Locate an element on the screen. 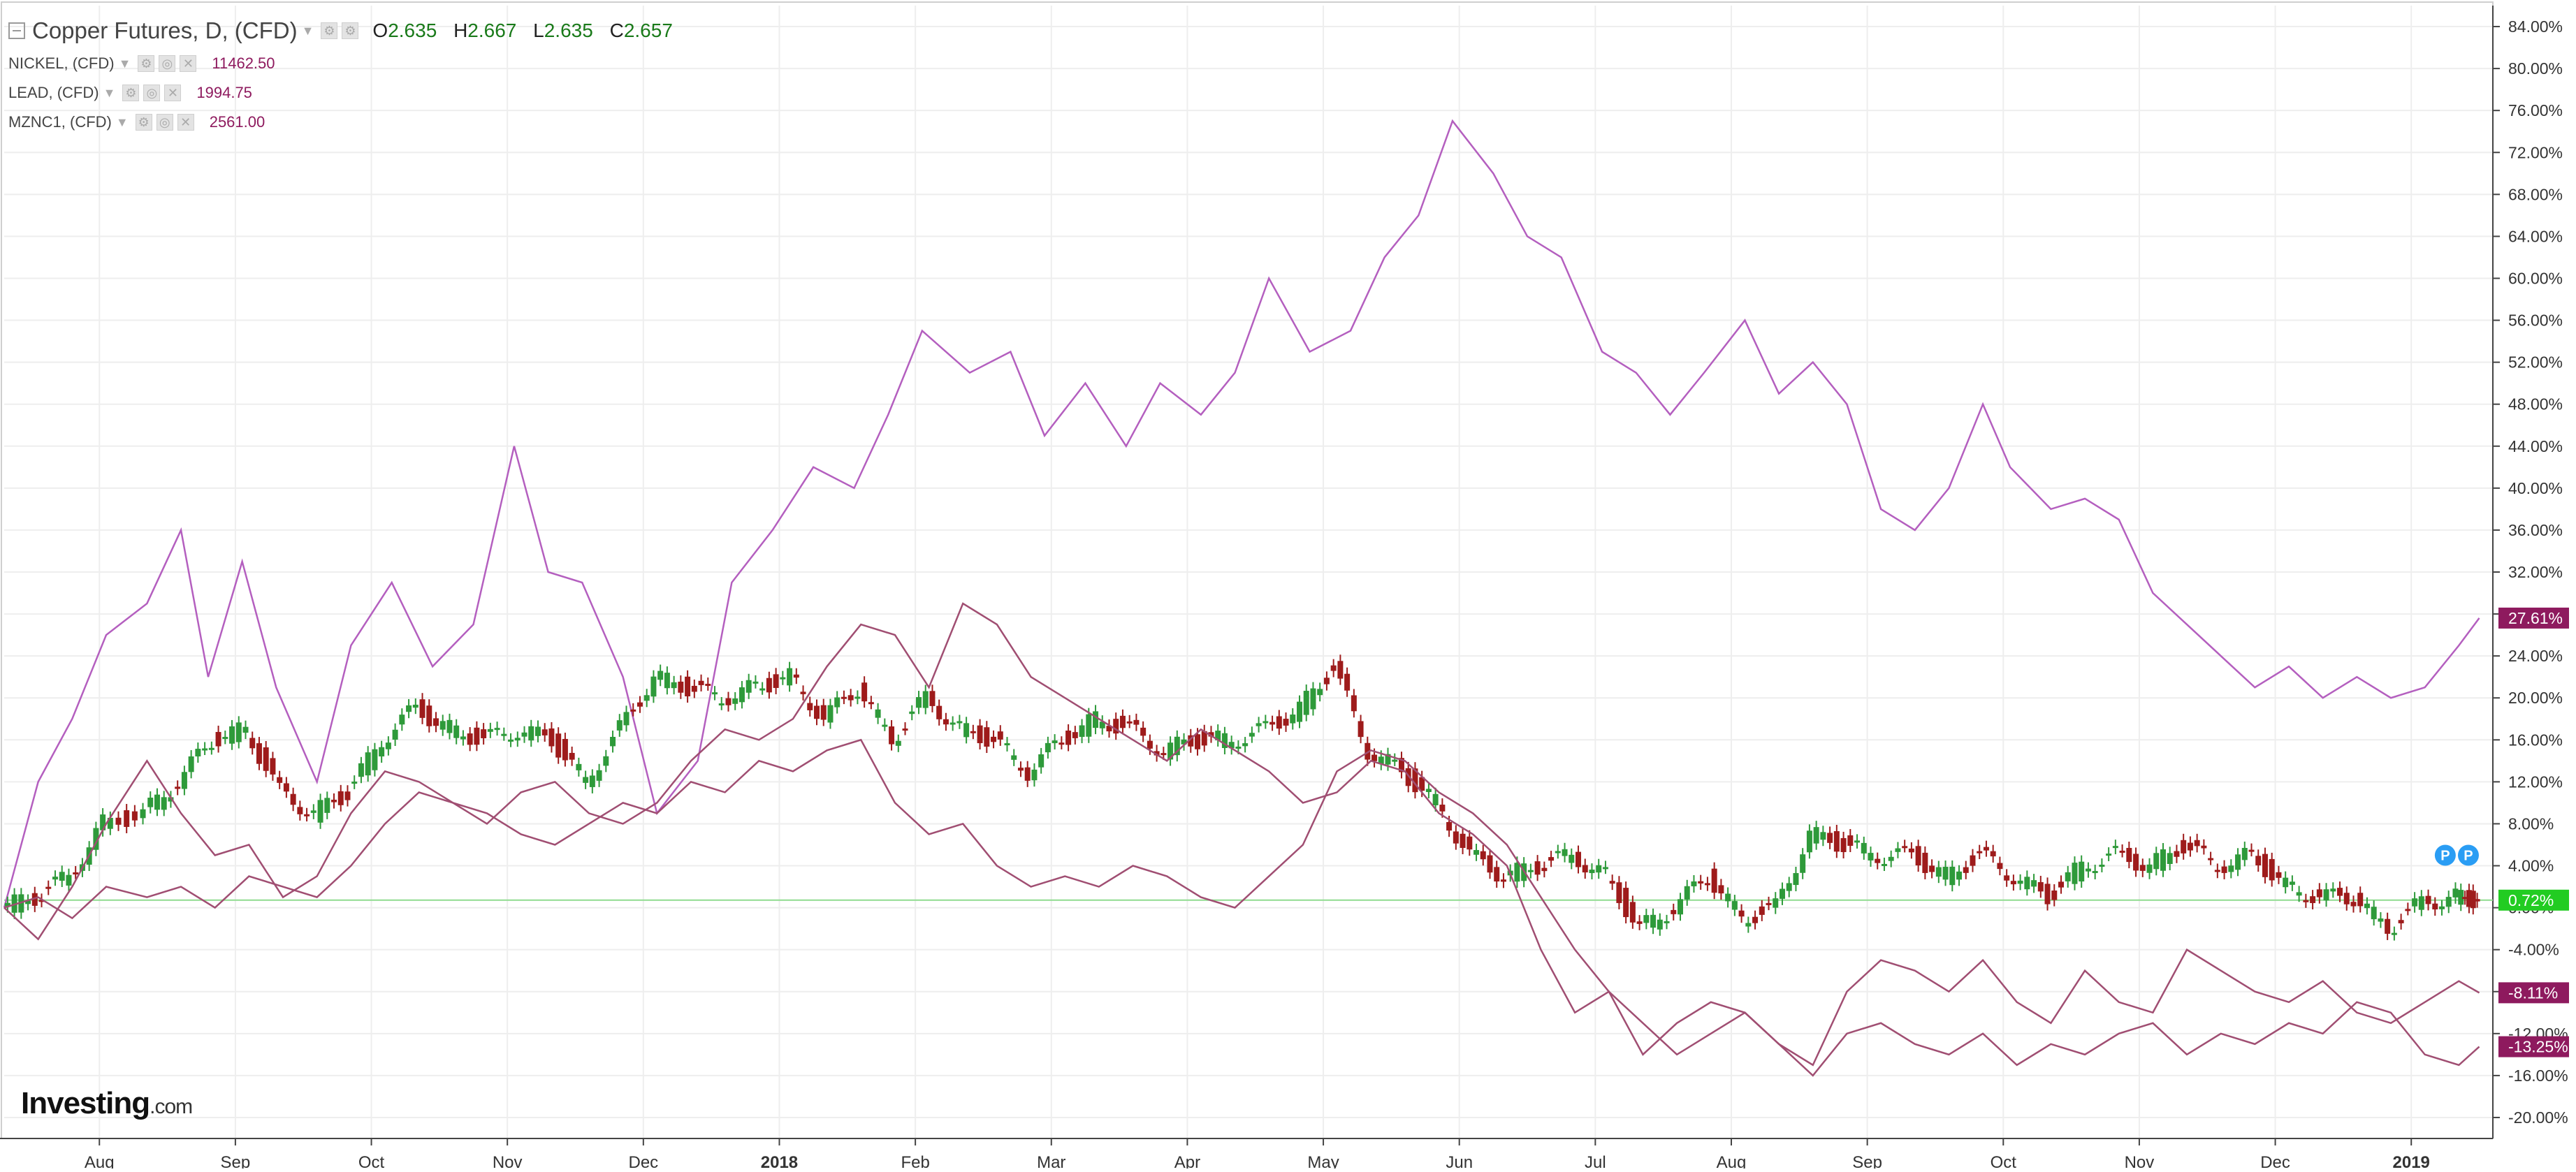  x-tick-label: Jul is located at coordinates (1595, 1161).